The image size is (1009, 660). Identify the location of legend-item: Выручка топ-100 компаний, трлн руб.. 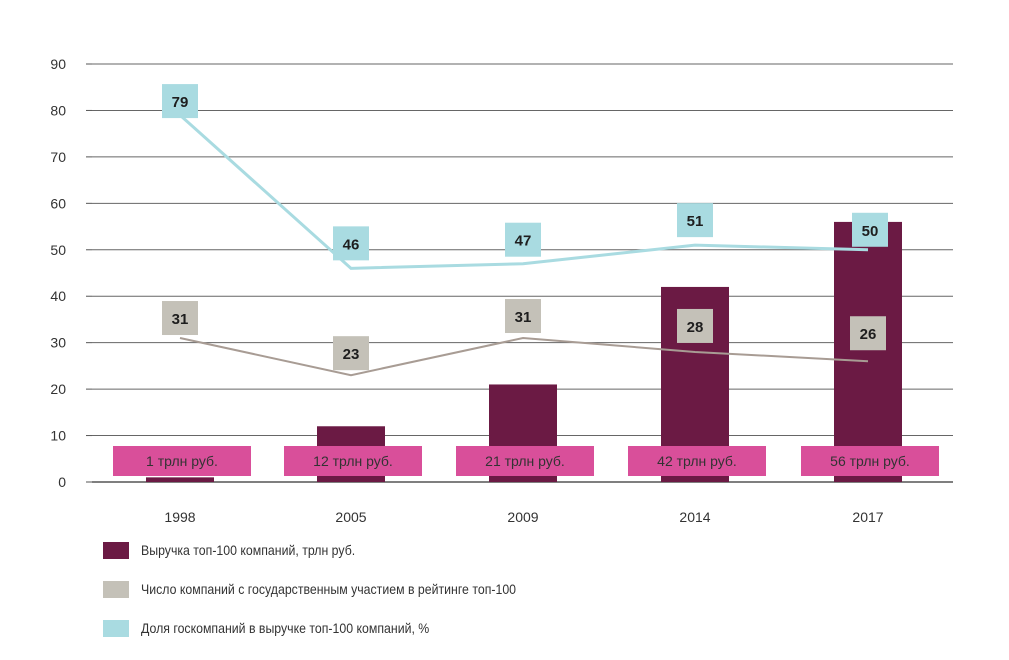
(335, 550).